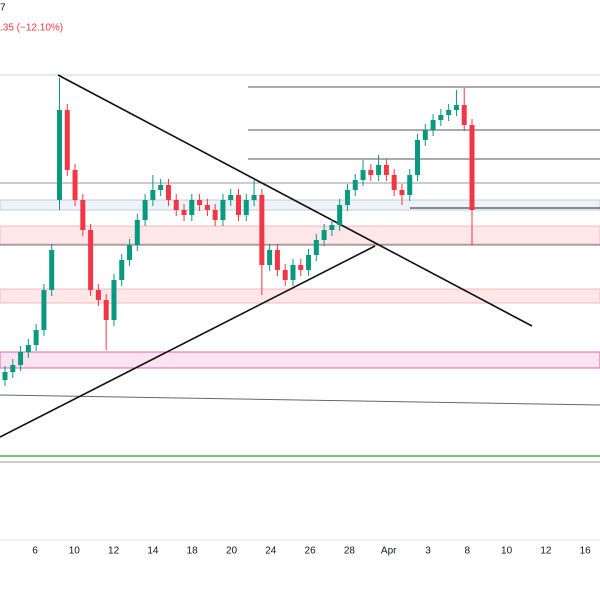 The image size is (600, 600). I want to click on level, so click(300, 400).